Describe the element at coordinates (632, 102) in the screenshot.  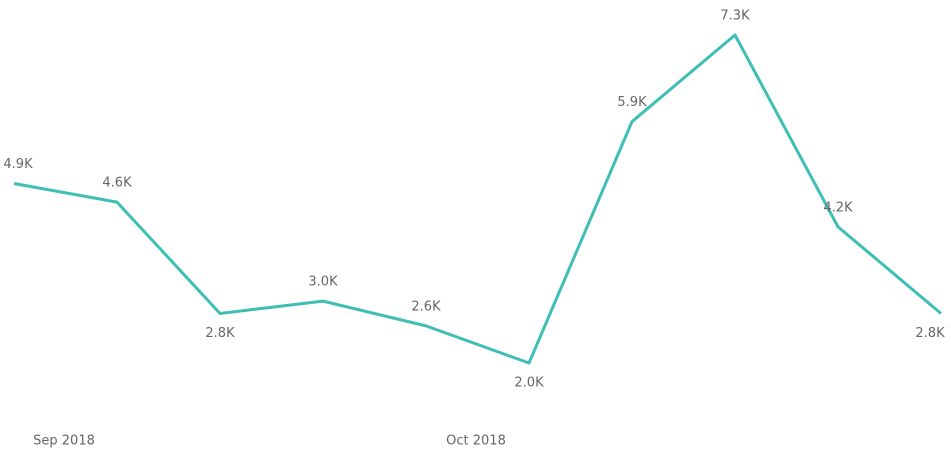
I see `data-label: 5.9K` at that location.